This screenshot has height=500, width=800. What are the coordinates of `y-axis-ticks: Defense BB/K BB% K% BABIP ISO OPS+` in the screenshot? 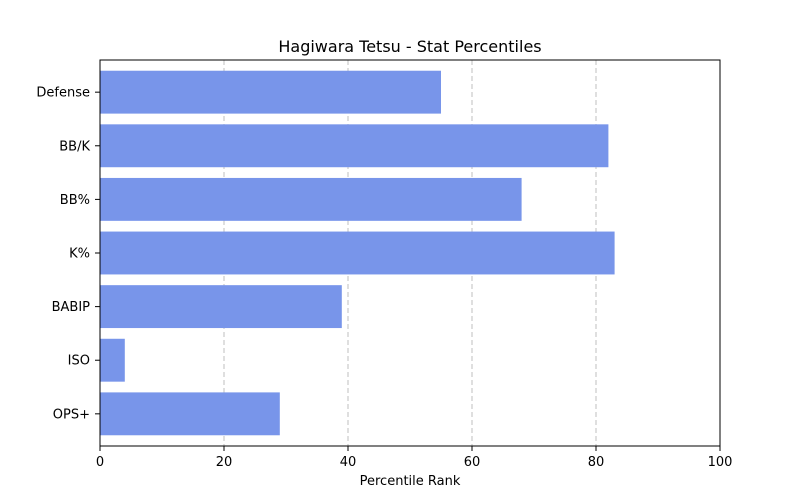 It's located at (68, 254).